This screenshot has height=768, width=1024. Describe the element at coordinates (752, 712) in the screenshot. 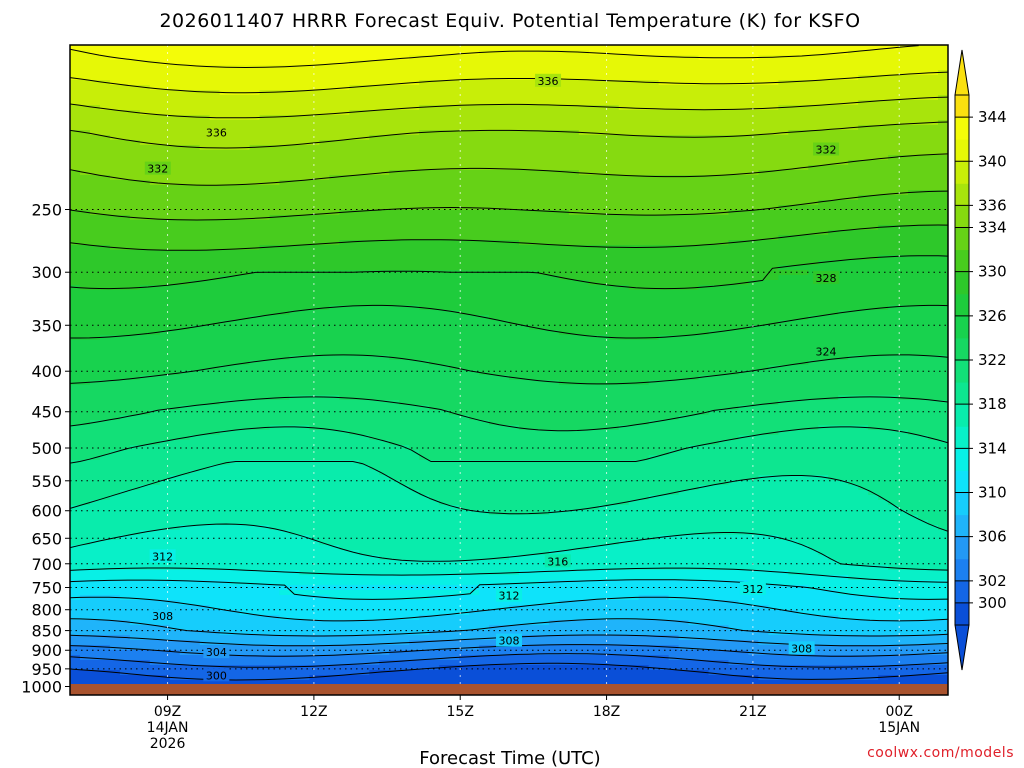

I see `x-tick-label: 21Z` at that location.